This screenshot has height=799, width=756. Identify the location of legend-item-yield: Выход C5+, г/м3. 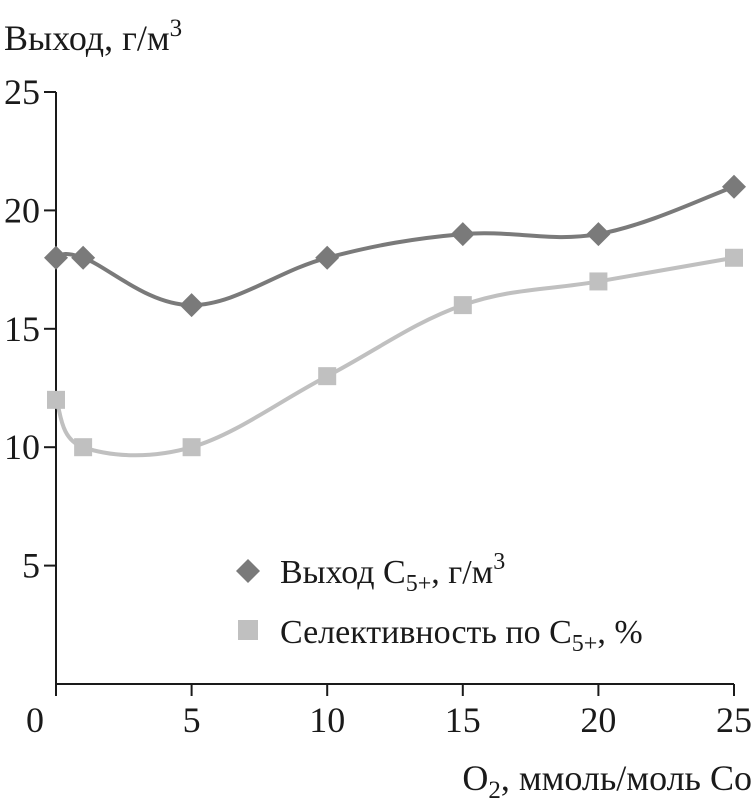
(370, 573).